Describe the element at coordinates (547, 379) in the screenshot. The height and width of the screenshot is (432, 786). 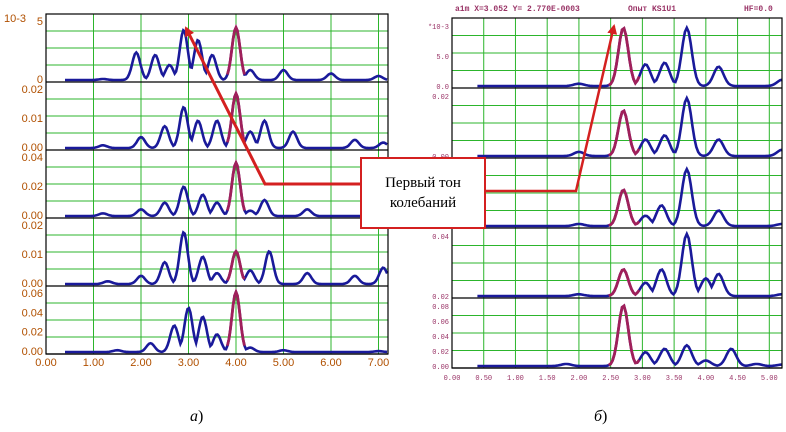
I see `chart-b-xtick-3: 1.50` at that location.